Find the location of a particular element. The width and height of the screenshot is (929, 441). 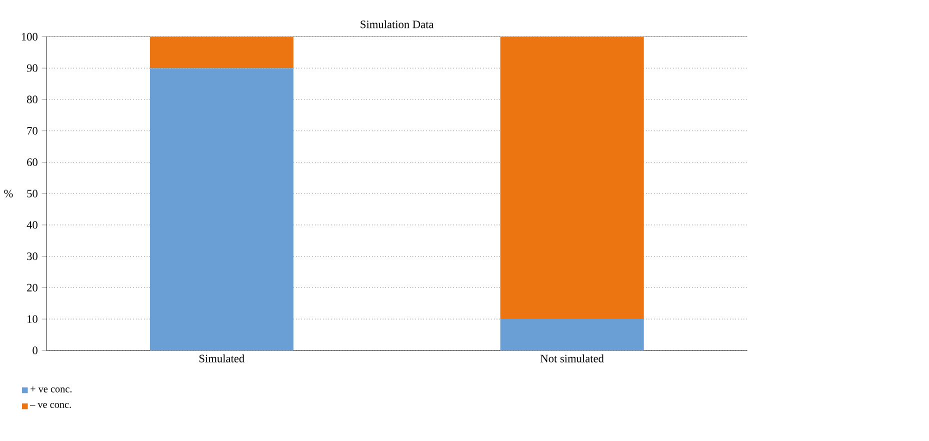

y-tick-label: 0 is located at coordinates (35, 350).